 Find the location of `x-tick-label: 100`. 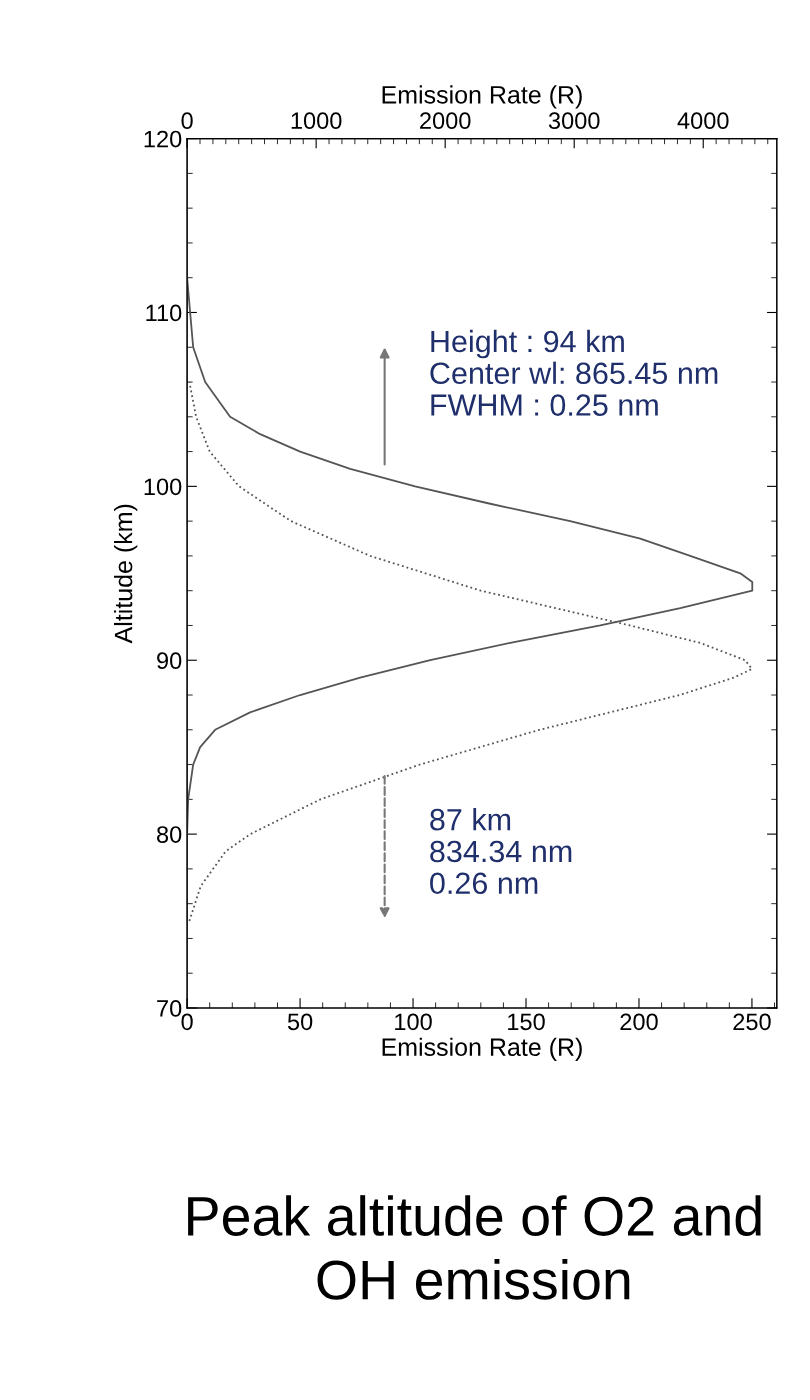

x-tick-label: 100 is located at coordinates (413, 1022).